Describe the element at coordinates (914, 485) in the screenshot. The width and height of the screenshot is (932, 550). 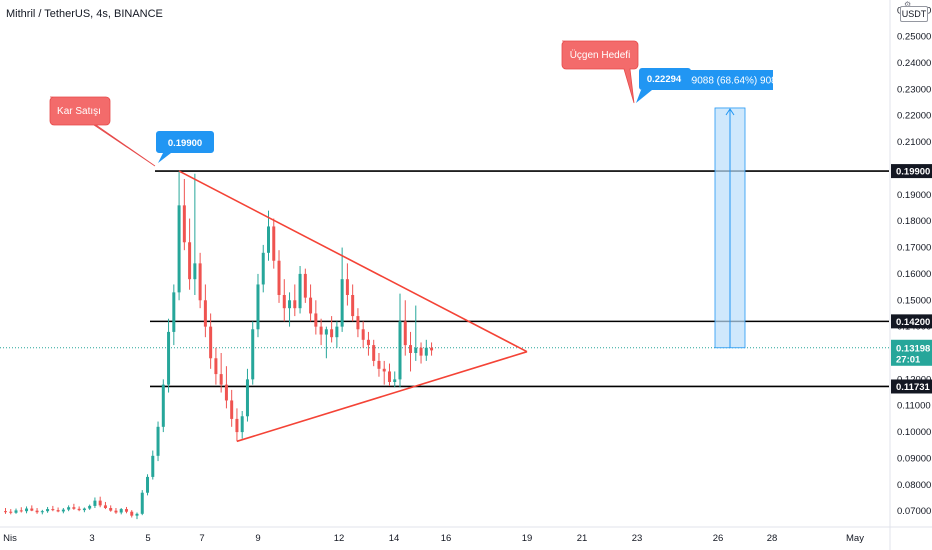
I see `y-tick-label: 0.08000` at that location.